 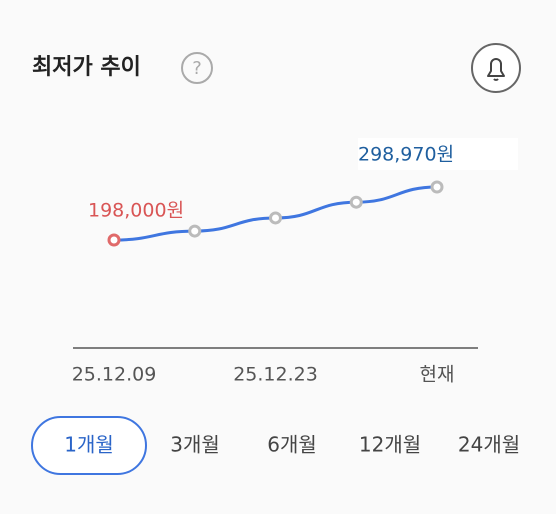 I want to click on value-label: 198,000원, so click(x=136, y=211).